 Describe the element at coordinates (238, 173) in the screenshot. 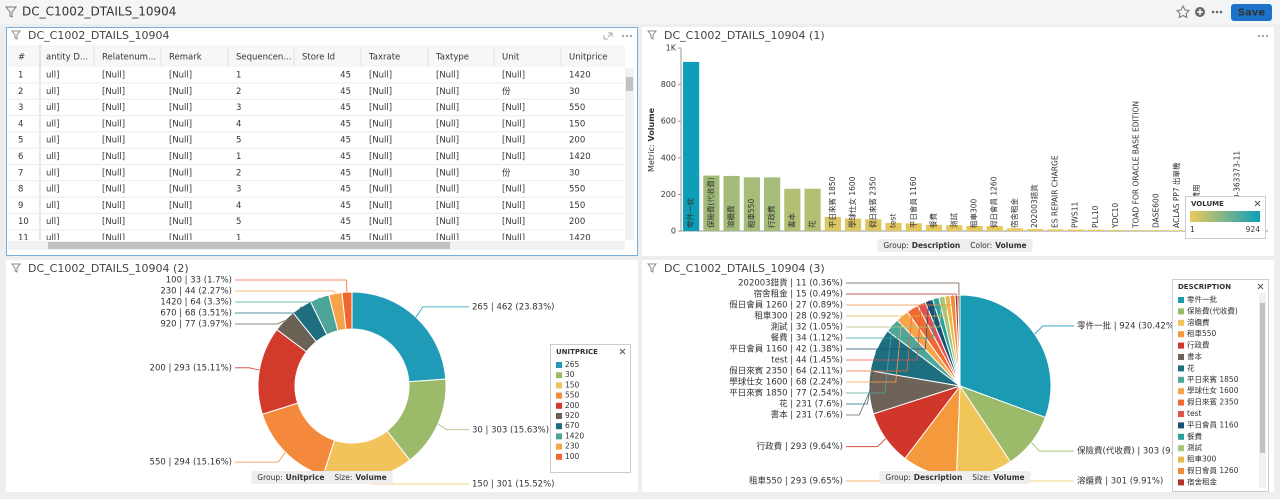

I see `table-cell: 2` at that location.